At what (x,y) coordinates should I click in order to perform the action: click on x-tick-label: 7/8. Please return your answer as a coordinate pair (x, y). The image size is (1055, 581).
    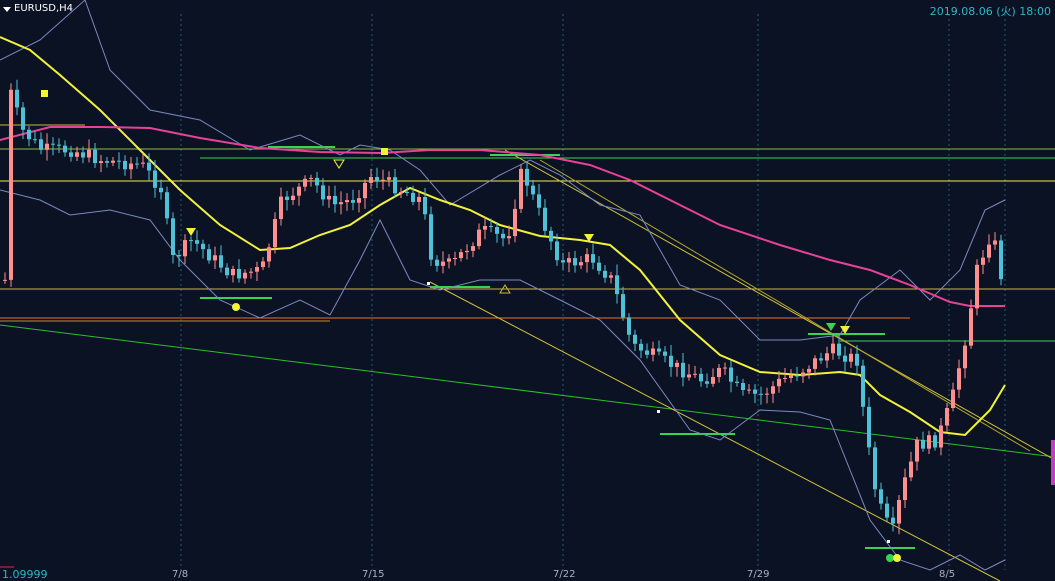
    Looking at the image, I should click on (180, 574).